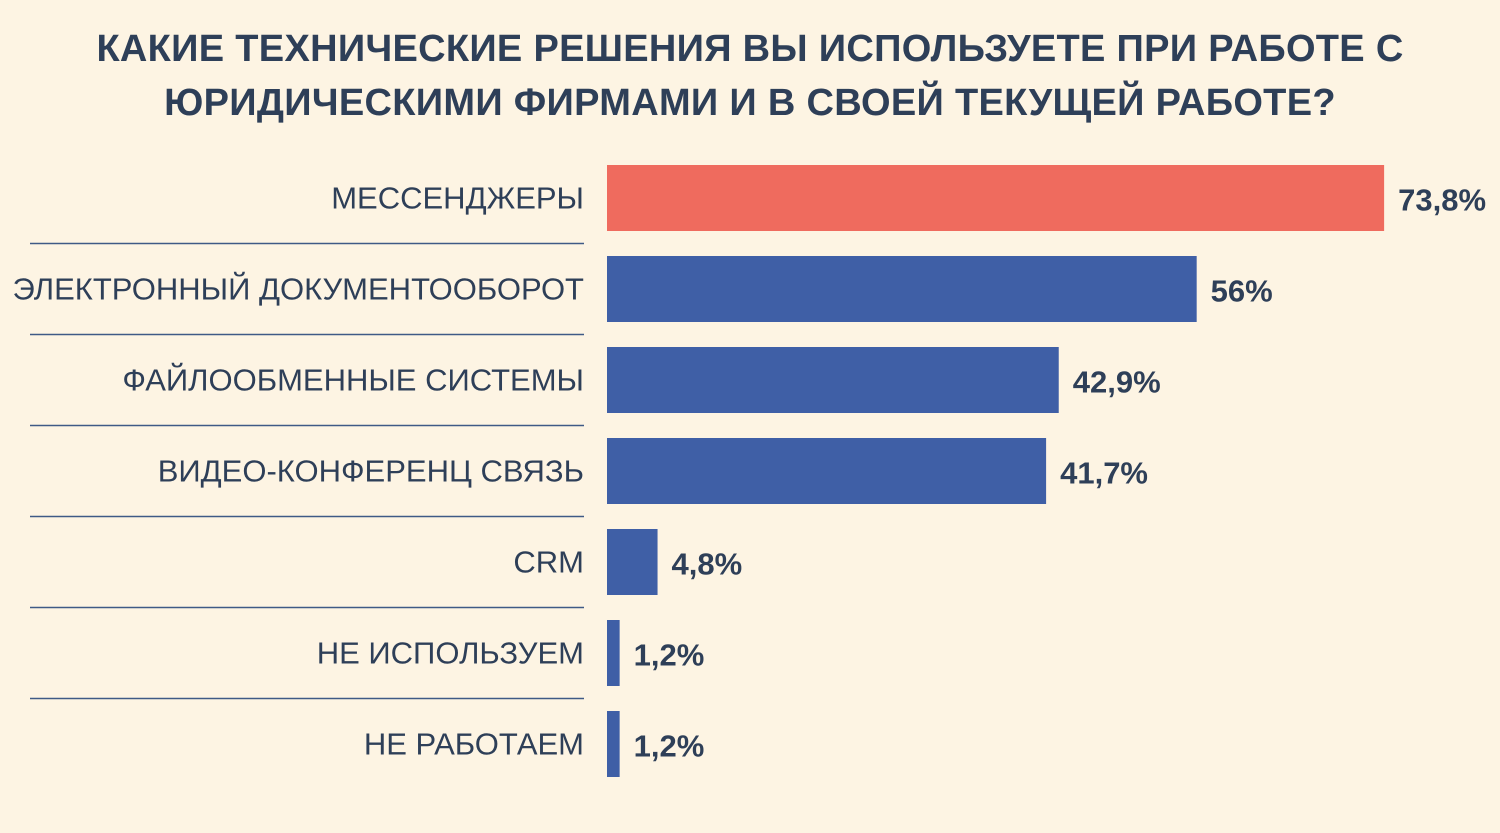 The width and height of the screenshot is (1500, 833). Describe the element at coordinates (1242, 291) in the screenshot. I see `value-label-2: 56%` at that location.